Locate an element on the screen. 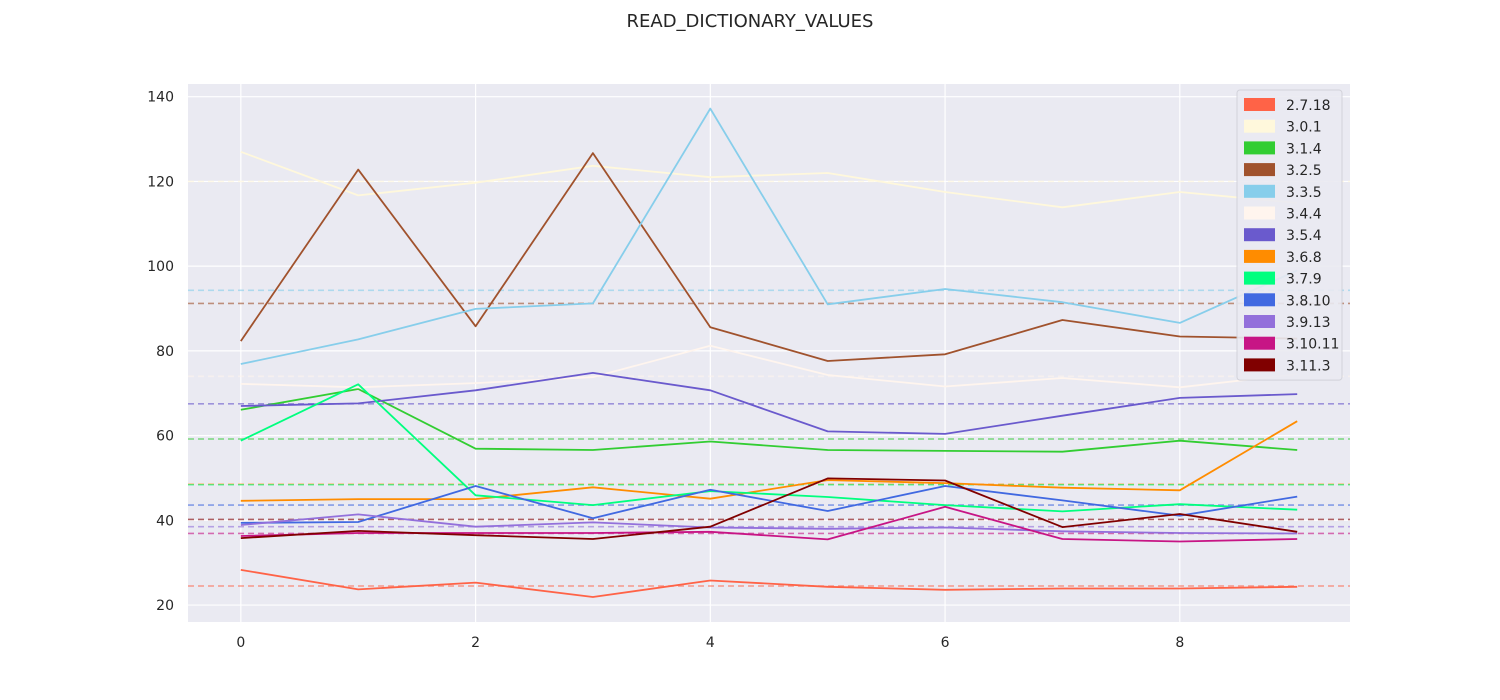  legend-label: 3.3.5 is located at coordinates (1304, 193).